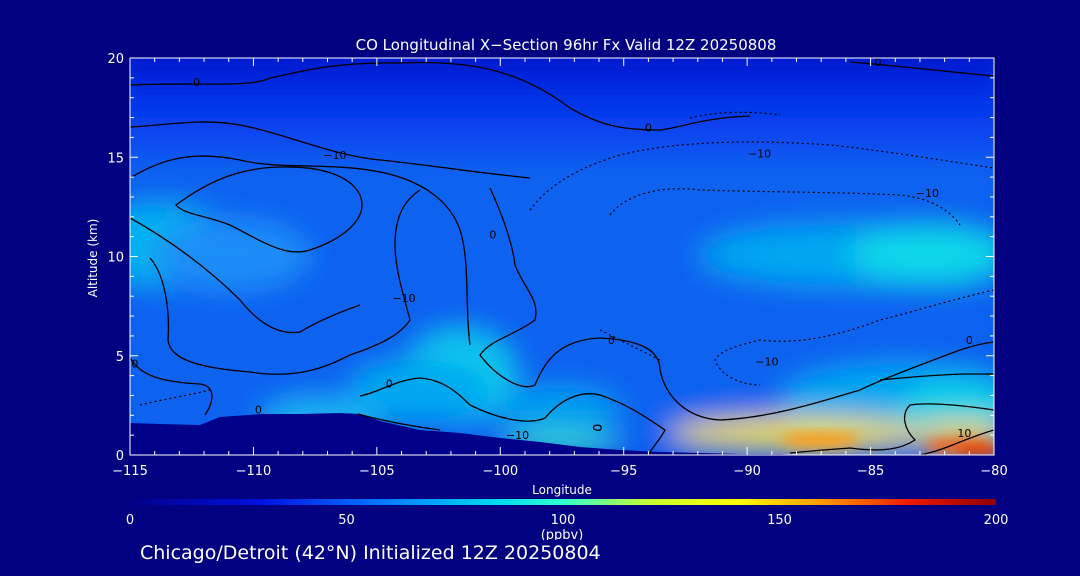 This screenshot has height=576, width=1080. What do you see at coordinates (926, 366) in the screenshot?
I see `contour-right-zero` at bounding box center [926, 366].